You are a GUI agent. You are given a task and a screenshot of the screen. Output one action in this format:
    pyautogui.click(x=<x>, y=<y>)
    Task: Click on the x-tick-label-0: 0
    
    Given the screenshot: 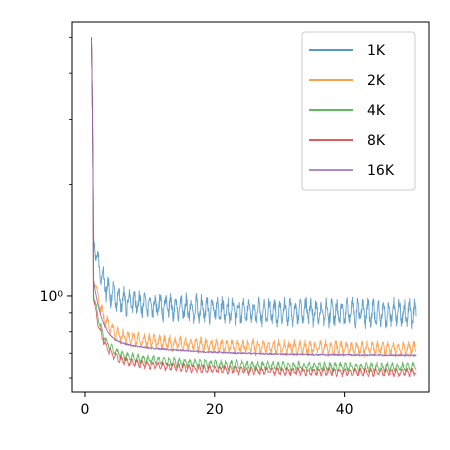 What is the action you would take?
    pyautogui.click(x=85, y=410)
    